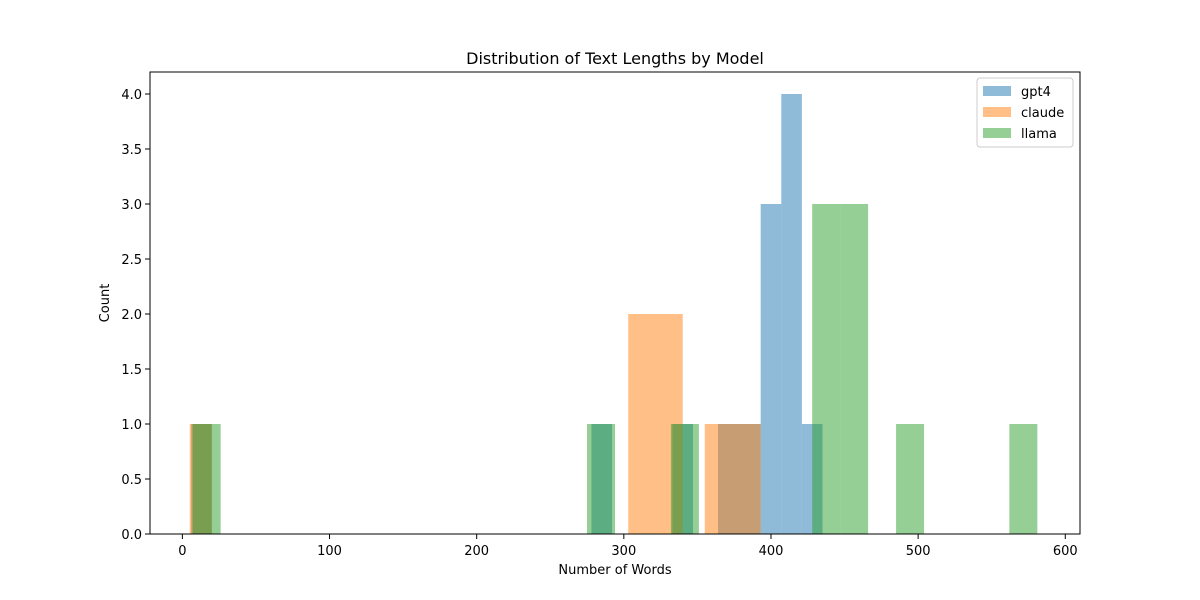 The width and height of the screenshot is (1200, 600). Describe the element at coordinates (623, 551) in the screenshot. I see `x-tick-label: 300` at that location.